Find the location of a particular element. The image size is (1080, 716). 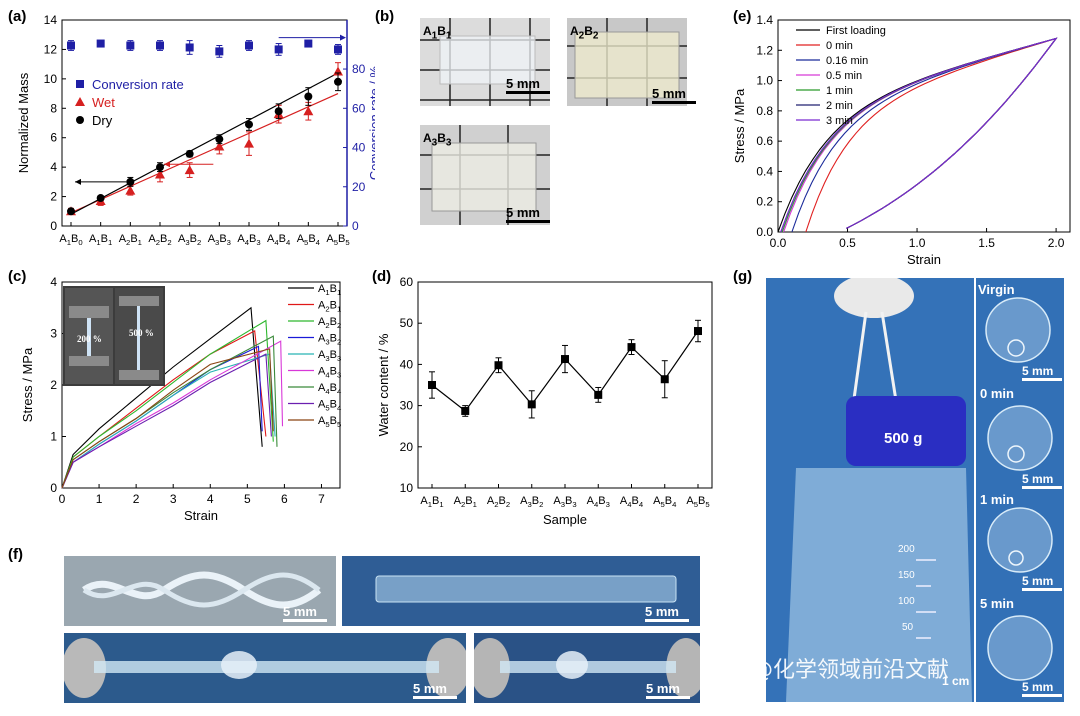

watermark: 知乎 @化学领域前沿文献 is located at coordinates (824, 670).